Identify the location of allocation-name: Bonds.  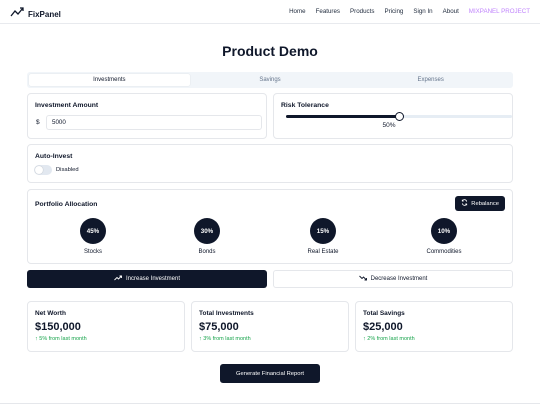
(207, 252).